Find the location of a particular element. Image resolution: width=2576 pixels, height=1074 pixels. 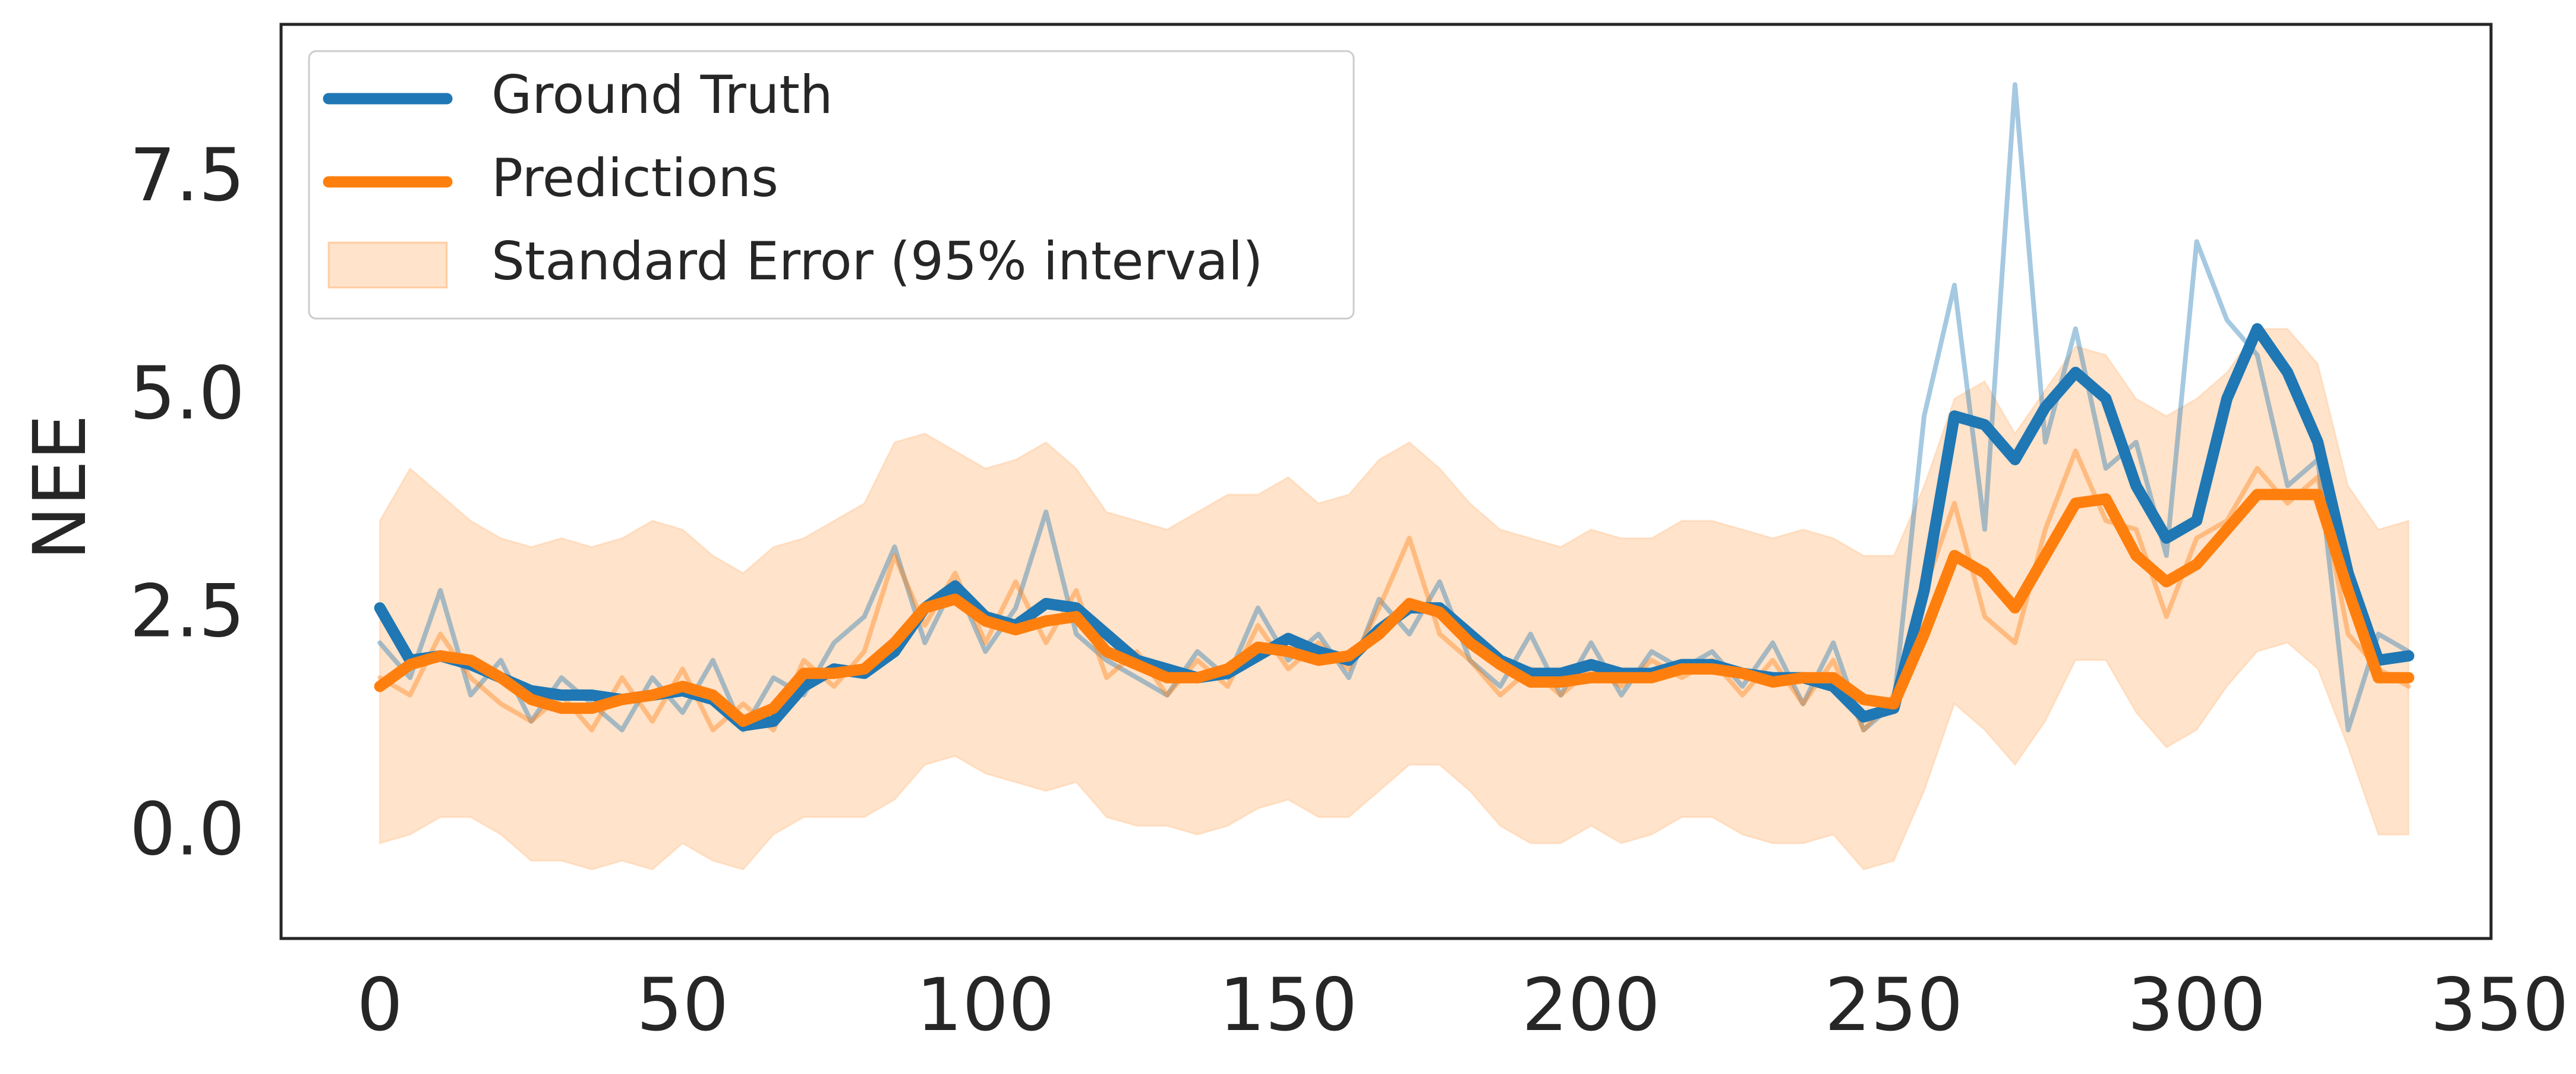

legend-box is located at coordinates (832, 185).